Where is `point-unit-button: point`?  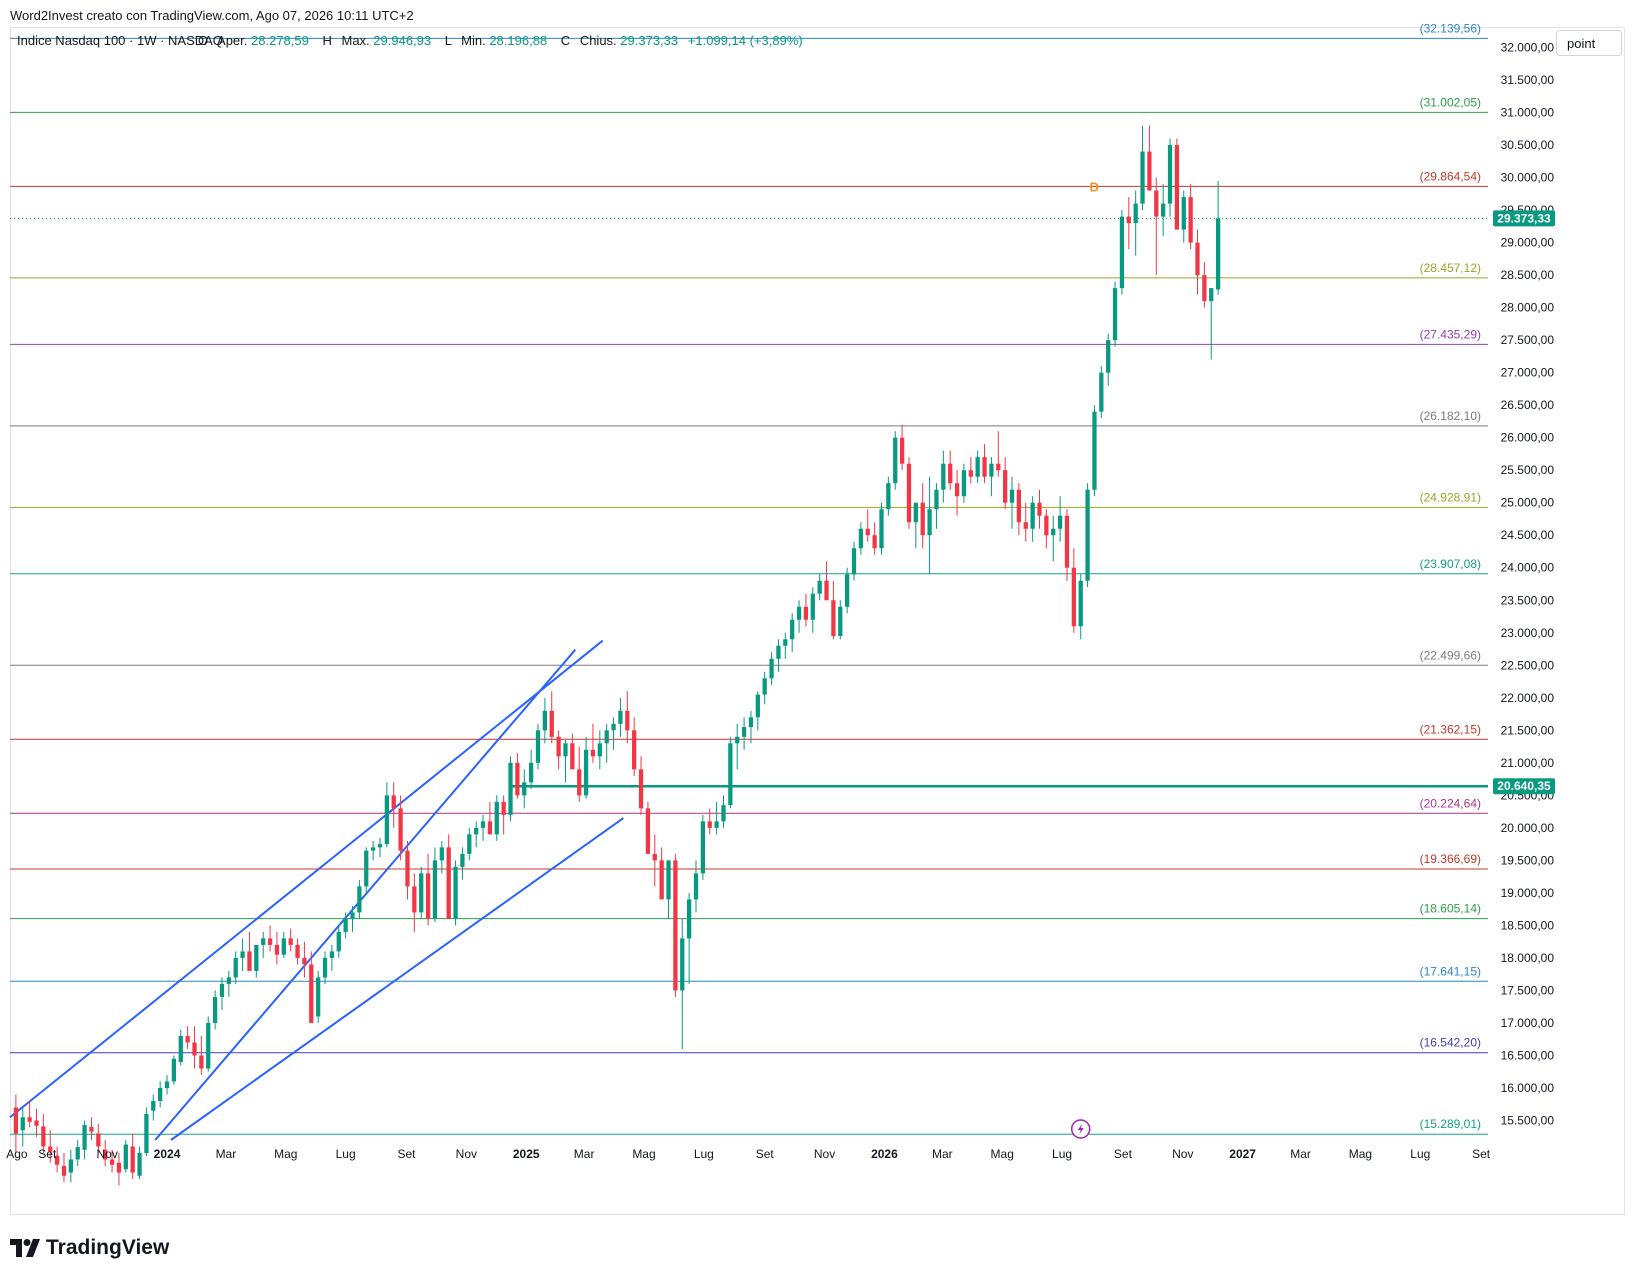
point-unit-button: point is located at coordinates (1589, 43).